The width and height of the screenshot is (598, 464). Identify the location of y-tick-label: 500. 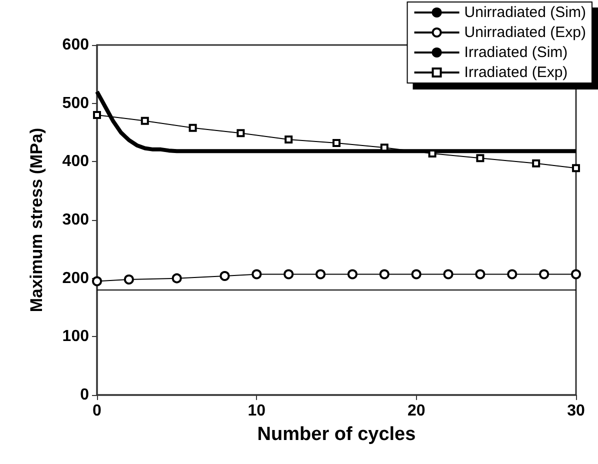
(76, 103).